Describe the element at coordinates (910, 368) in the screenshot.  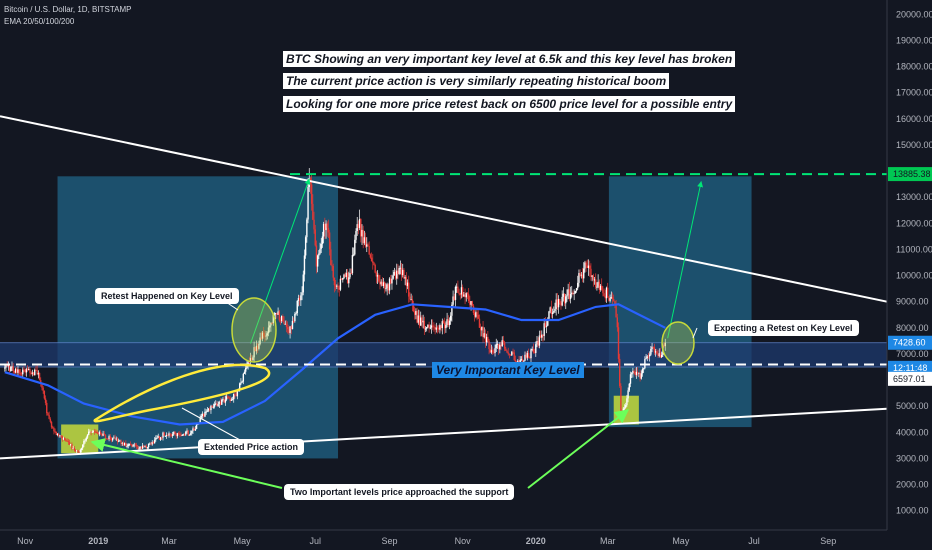
I see `price-tag-countdown: 12:11:48` at that location.